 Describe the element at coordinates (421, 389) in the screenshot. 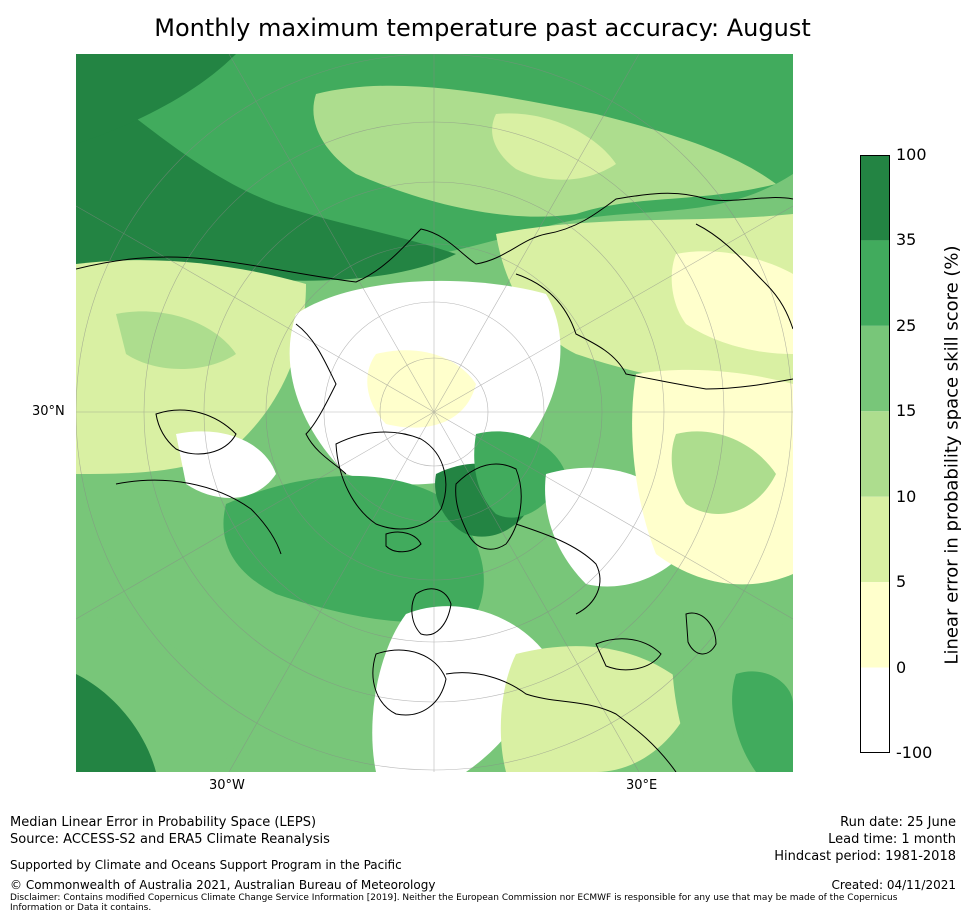

I see `zone-arctic-pale` at that location.